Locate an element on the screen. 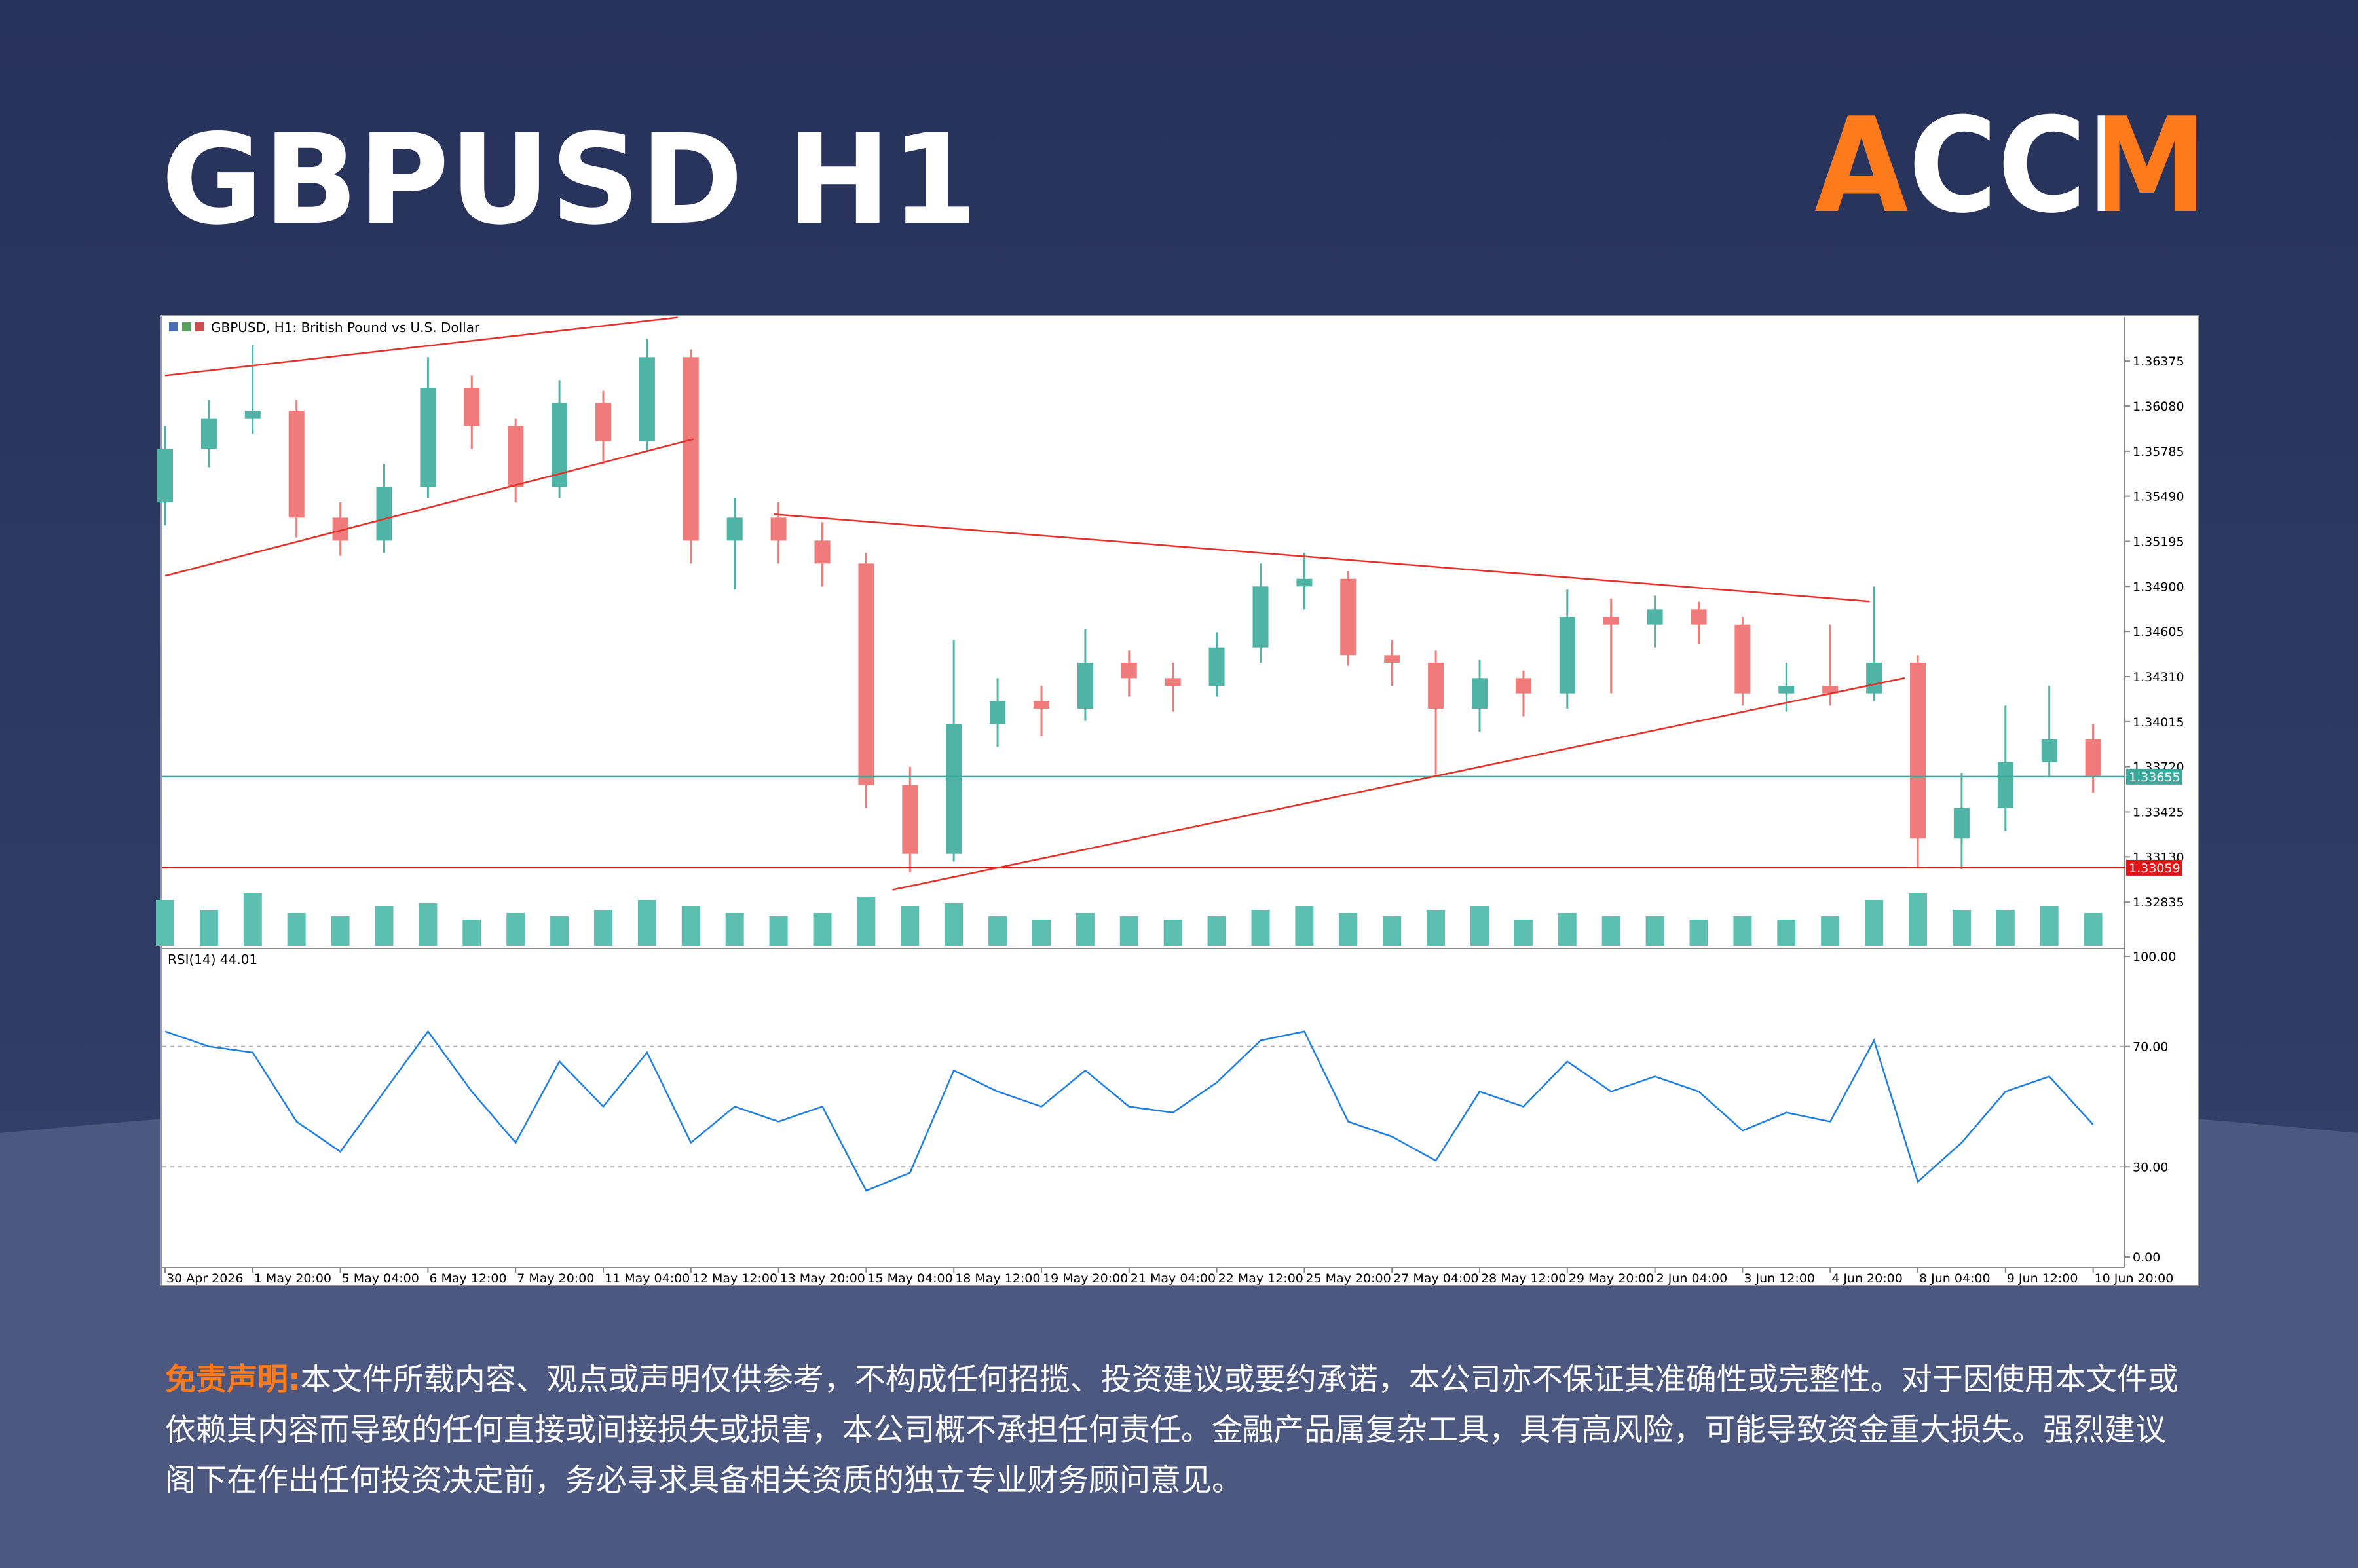  rsi-line is located at coordinates (1129, 1111).